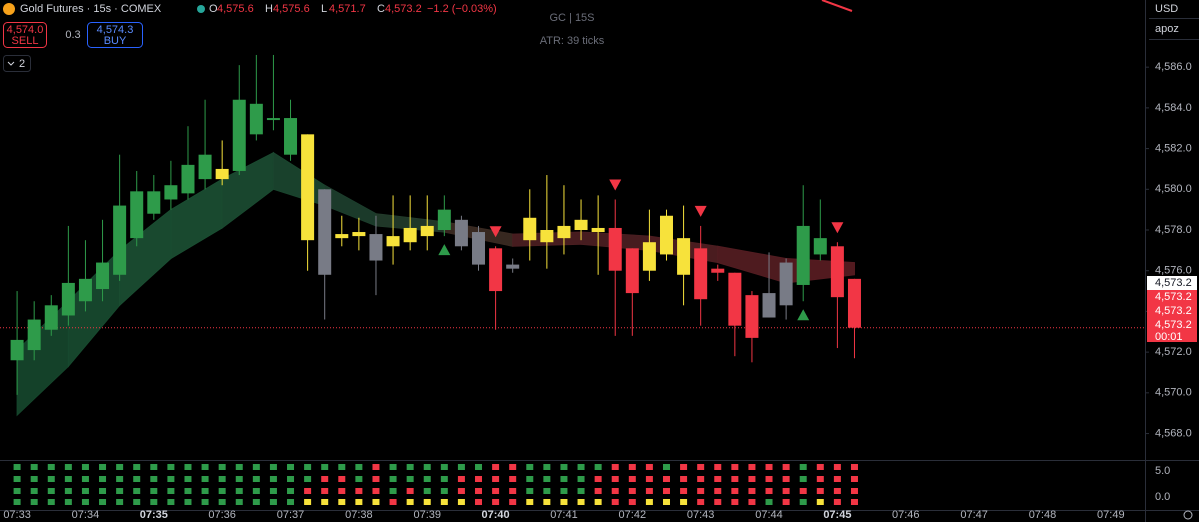 This screenshot has width=1199, height=522. What do you see at coordinates (213, 9) in the screenshot?
I see `ohlc-key: O` at bounding box center [213, 9].